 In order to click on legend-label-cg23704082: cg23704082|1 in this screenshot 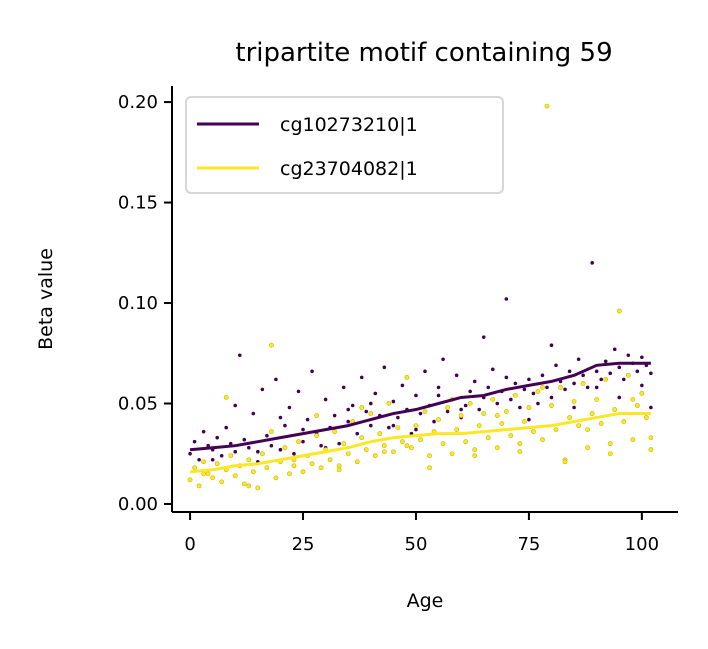, I will do `click(349, 169)`.